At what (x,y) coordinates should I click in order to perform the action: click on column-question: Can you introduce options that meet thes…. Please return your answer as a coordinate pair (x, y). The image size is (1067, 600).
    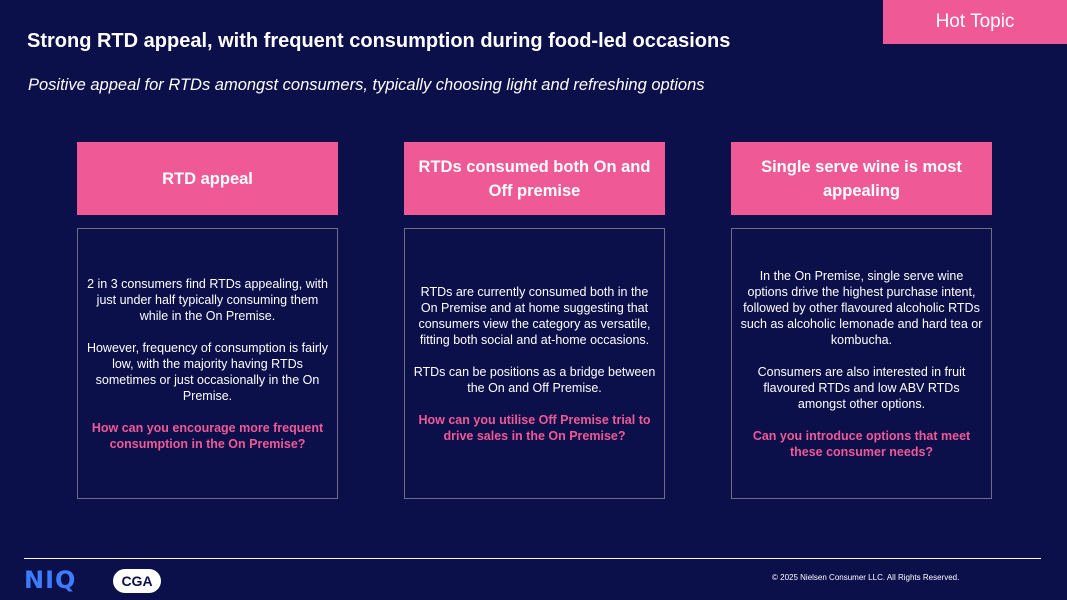
    Looking at the image, I should click on (861, 443).